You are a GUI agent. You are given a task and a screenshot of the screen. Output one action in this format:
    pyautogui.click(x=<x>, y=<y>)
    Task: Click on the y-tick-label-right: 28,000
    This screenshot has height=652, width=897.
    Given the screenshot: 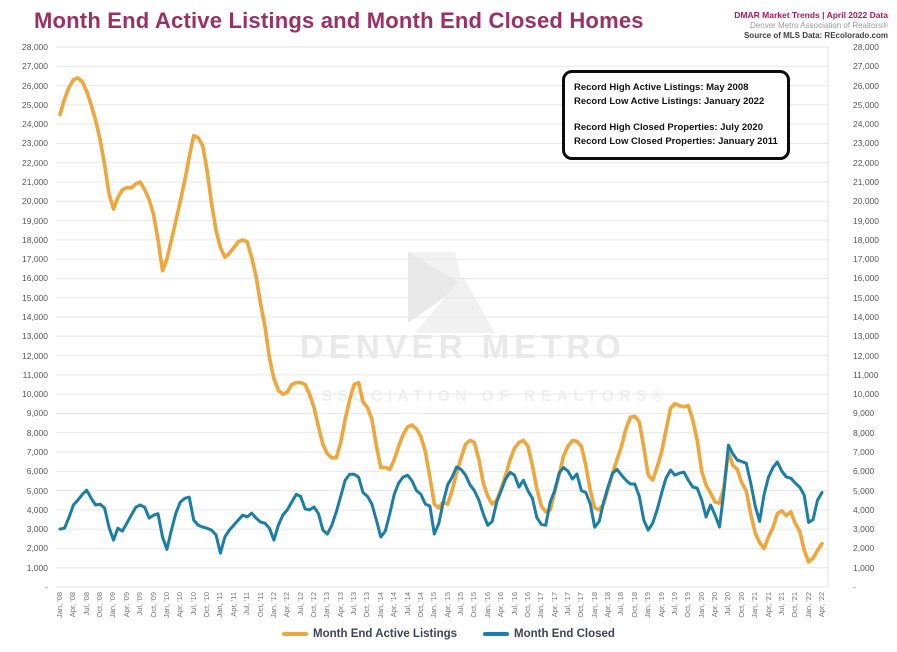 What is the action you would take?
    pyautogui.click(x=866, y=47)
    